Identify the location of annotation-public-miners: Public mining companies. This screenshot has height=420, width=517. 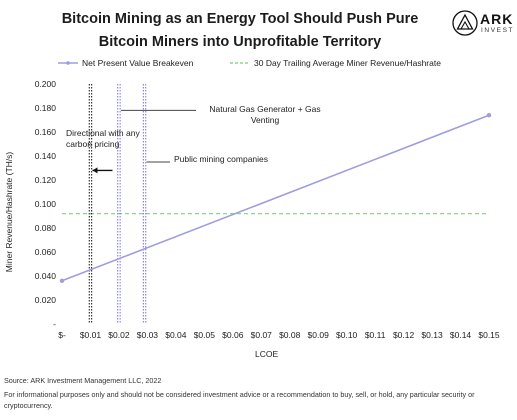
(221, 159).